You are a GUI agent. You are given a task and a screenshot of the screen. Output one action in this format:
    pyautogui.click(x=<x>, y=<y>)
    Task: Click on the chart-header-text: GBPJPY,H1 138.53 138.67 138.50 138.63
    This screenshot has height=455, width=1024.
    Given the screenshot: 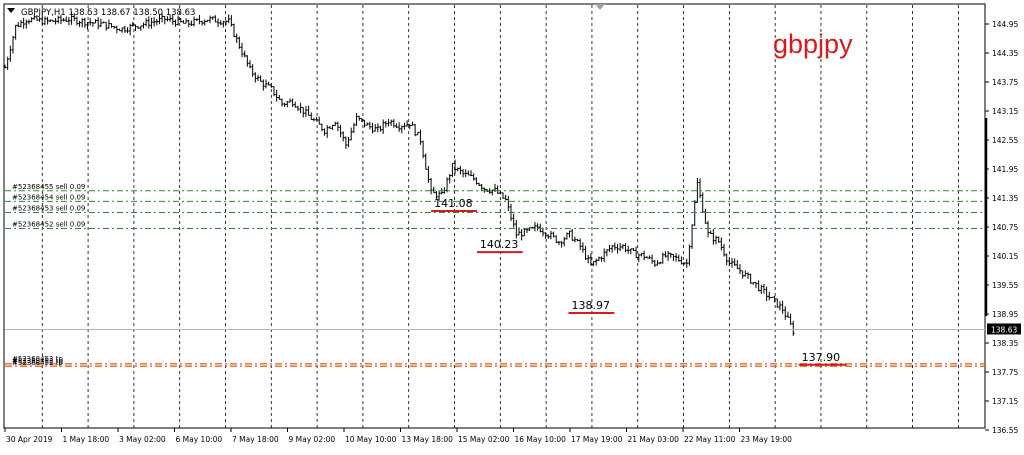 What is the action you would take?
    pyautogui.click(x=108, y=13)
    